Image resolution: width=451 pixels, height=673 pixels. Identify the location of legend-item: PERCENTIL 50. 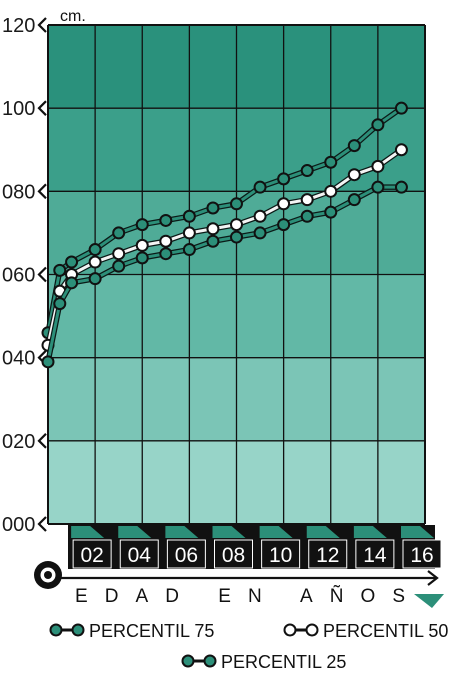
(365, 631).